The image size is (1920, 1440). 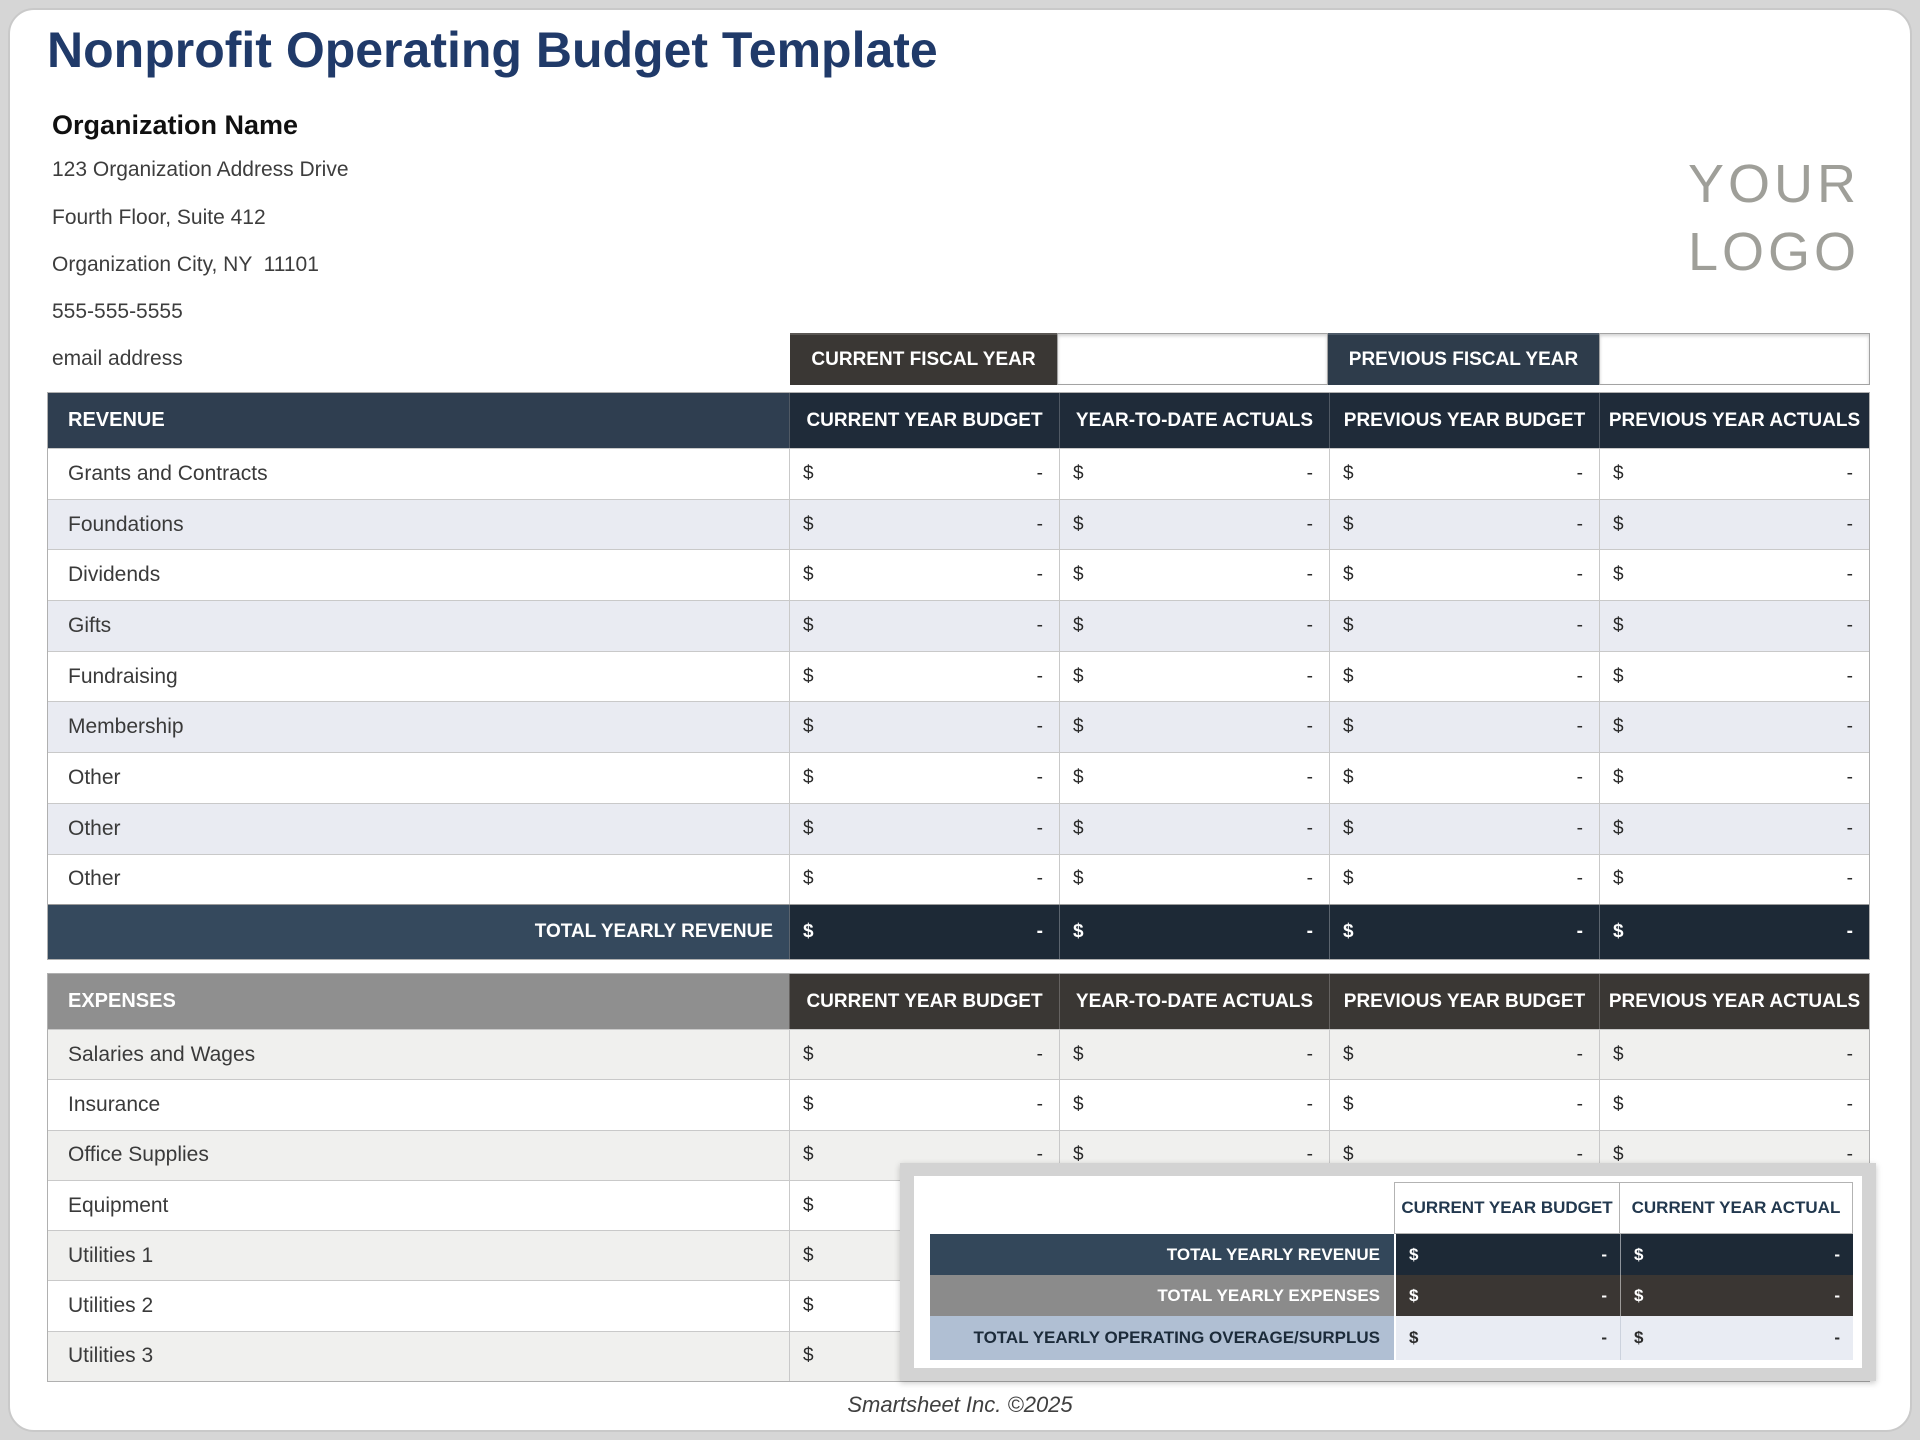 I want to click on row-label-cell: Membership, so click(x=126, y=727).